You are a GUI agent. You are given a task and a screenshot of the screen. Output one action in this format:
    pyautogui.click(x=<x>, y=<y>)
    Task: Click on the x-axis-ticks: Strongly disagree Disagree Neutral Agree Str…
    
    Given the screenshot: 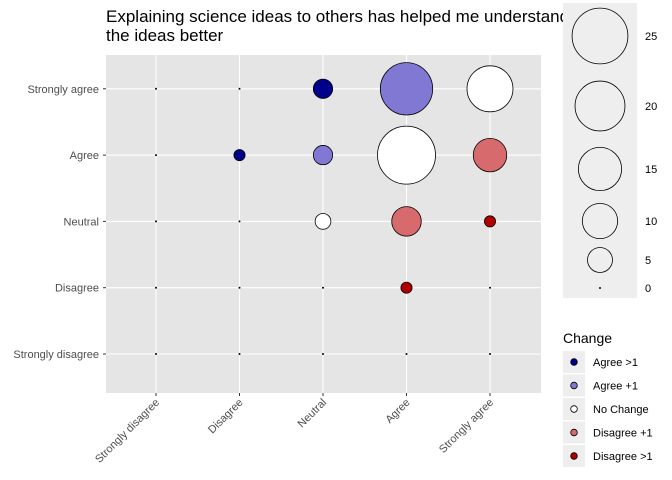 What is the action you would take?
    pyautogui.click(x=294, y=429)
    